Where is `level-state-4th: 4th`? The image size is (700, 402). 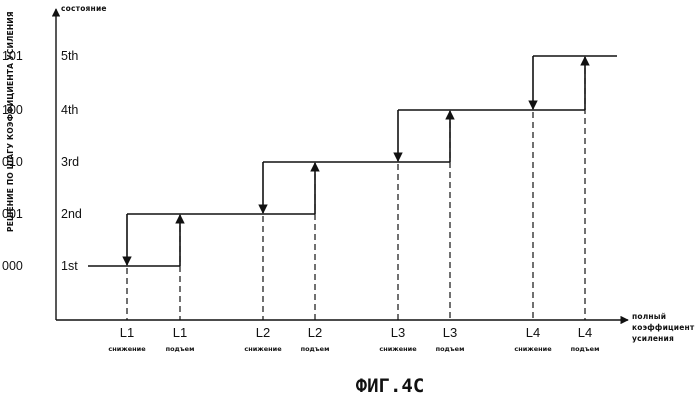
level-state-4th: 4th is located at coordinates (69, 110).